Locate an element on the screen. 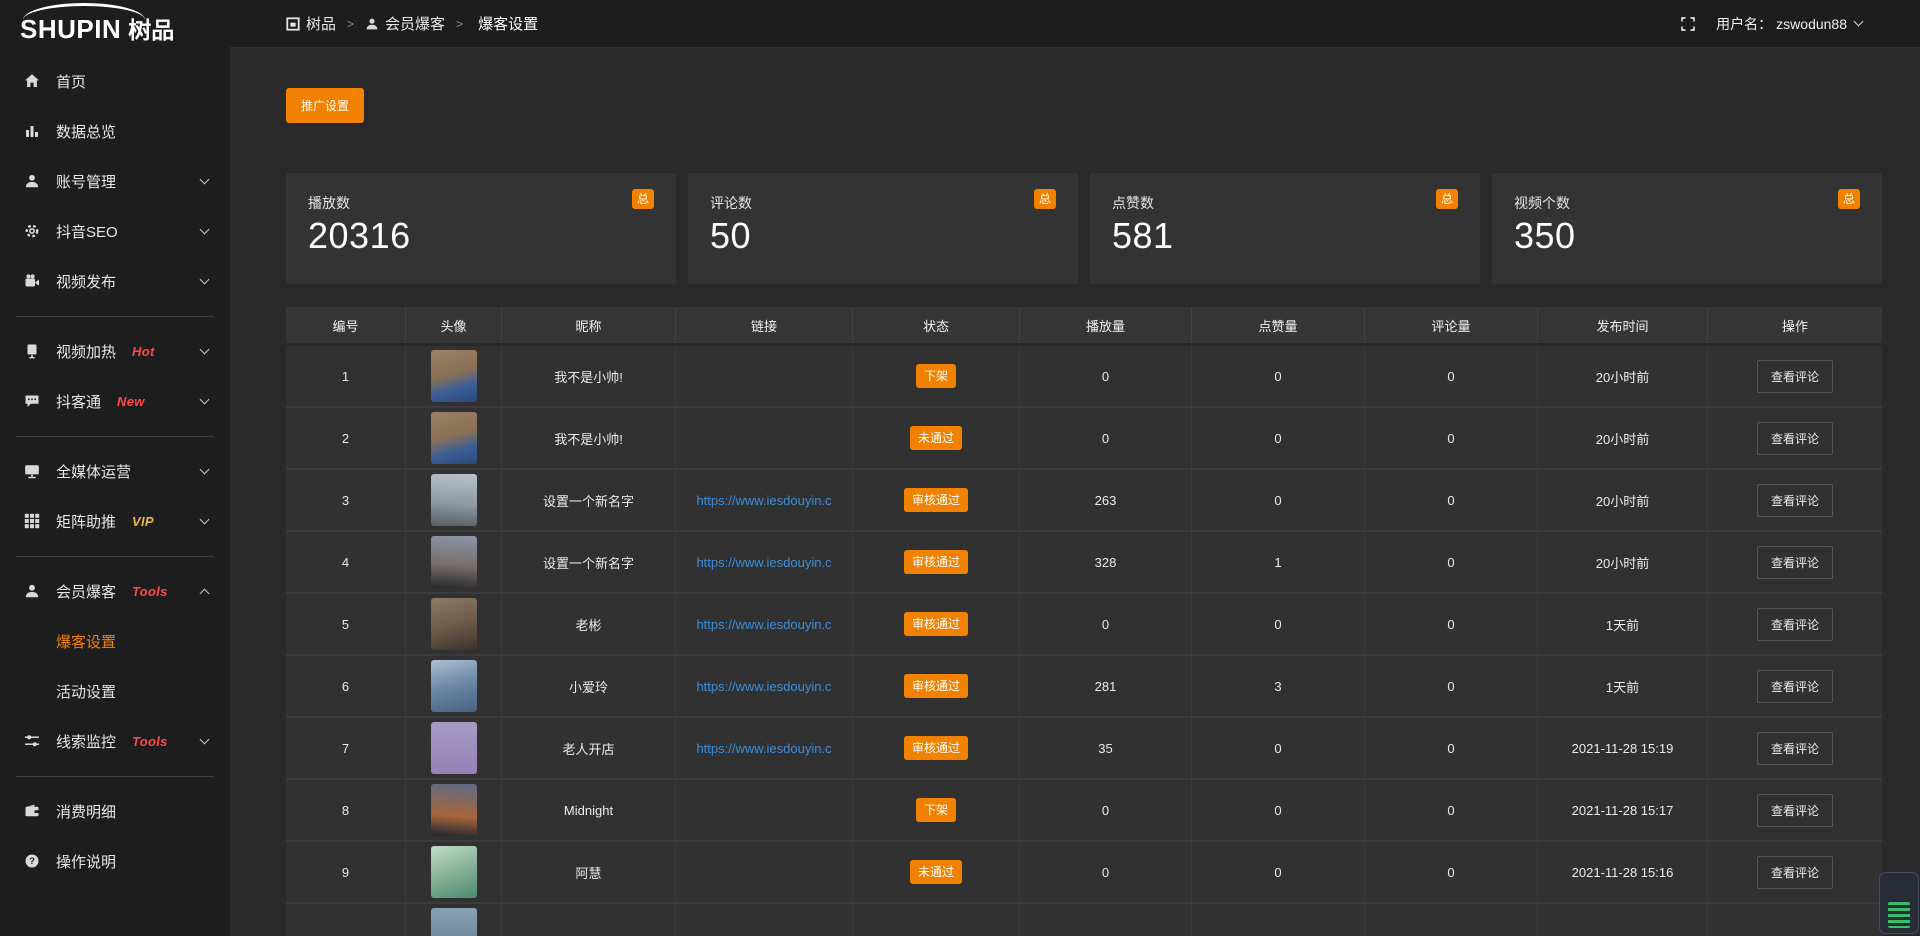 This screenshot has height=936, width=1920. row-number: 6 is located at coordinates (346, 686).